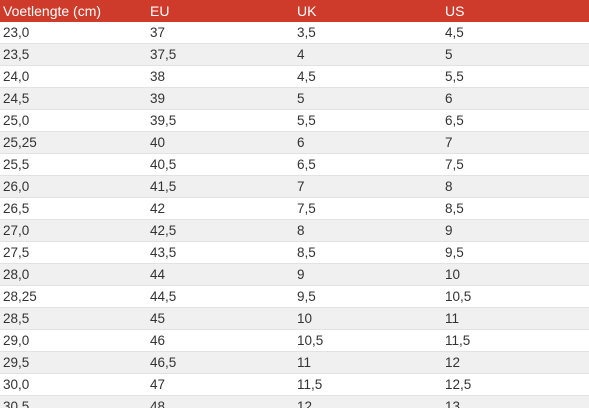 This screenshot has height=408, width=589. Describe the element at coordinates (368, 401) in the screenshot. I see `cell-uk: 12` at that location.